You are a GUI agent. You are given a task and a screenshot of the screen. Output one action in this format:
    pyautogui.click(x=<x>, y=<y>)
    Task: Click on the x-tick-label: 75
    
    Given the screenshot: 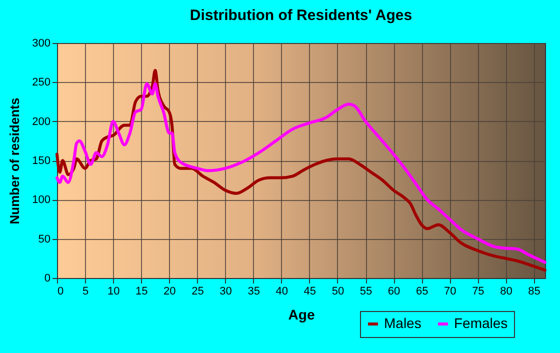 What is the action you would take?
    pyautogui.click(x=478, y=292)
    